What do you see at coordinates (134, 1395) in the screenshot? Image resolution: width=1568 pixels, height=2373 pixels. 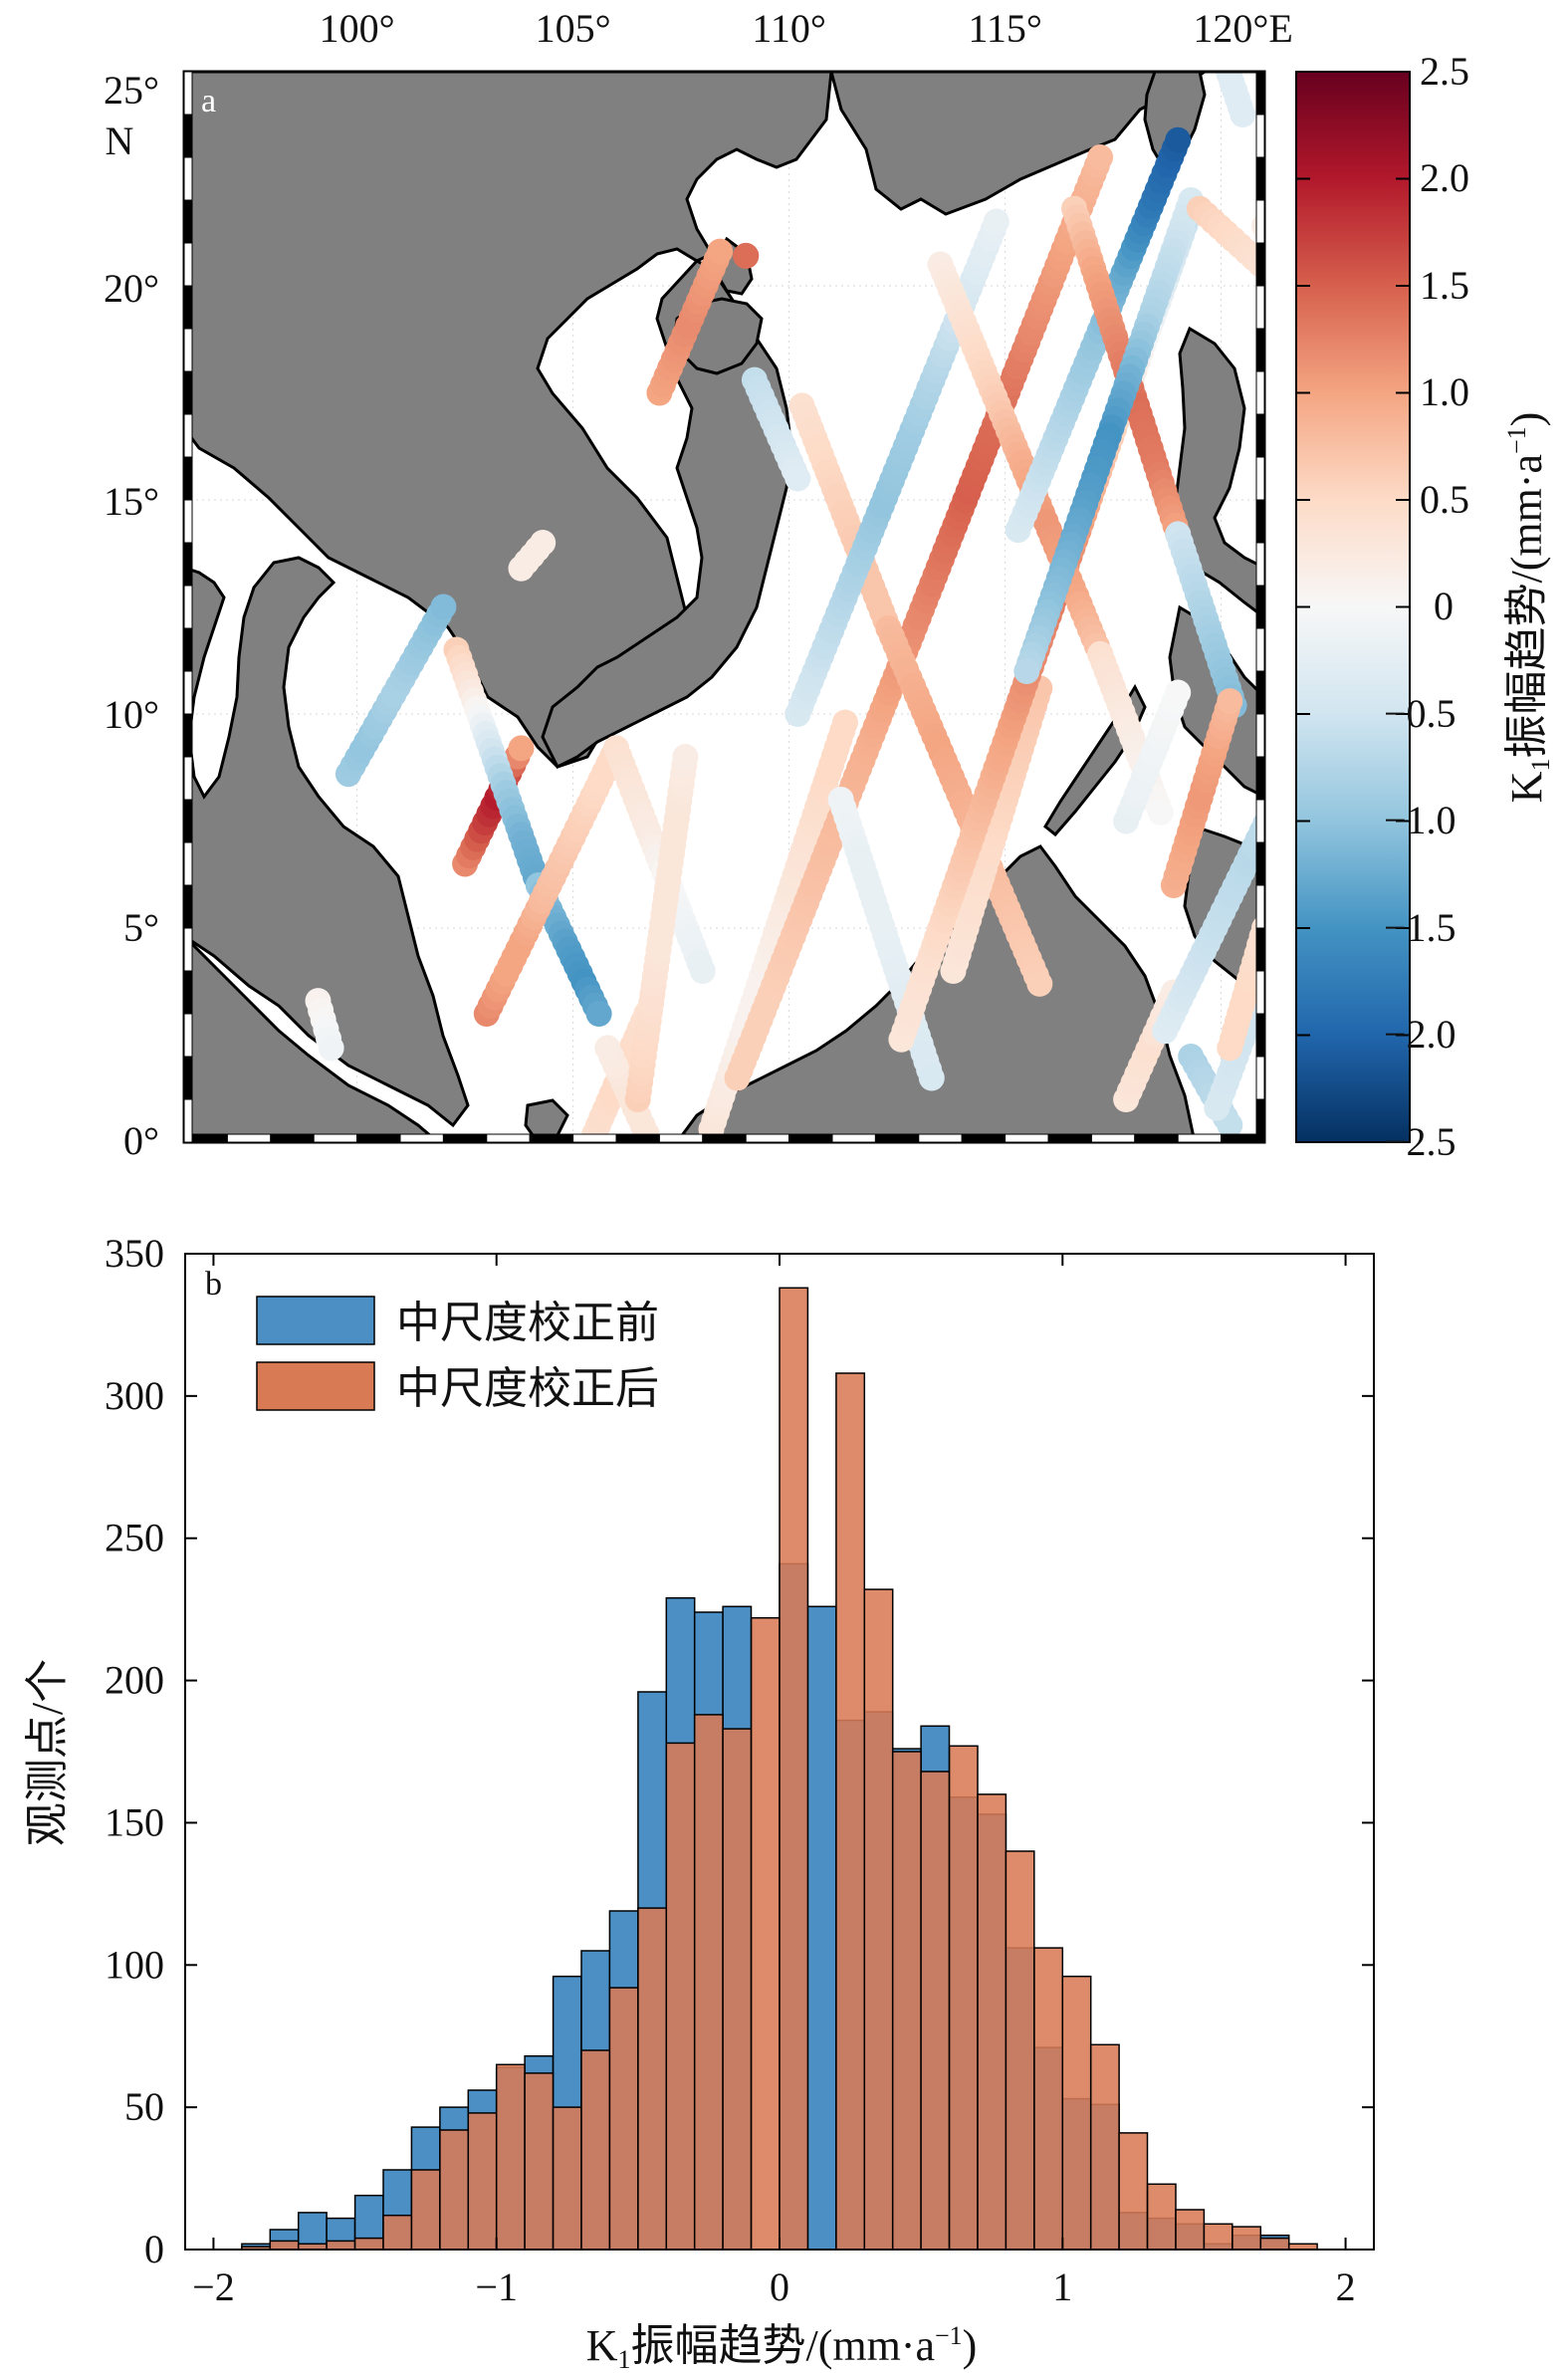 I see `histogram-ytick-label: 300` at bounding box center [134, 1395].